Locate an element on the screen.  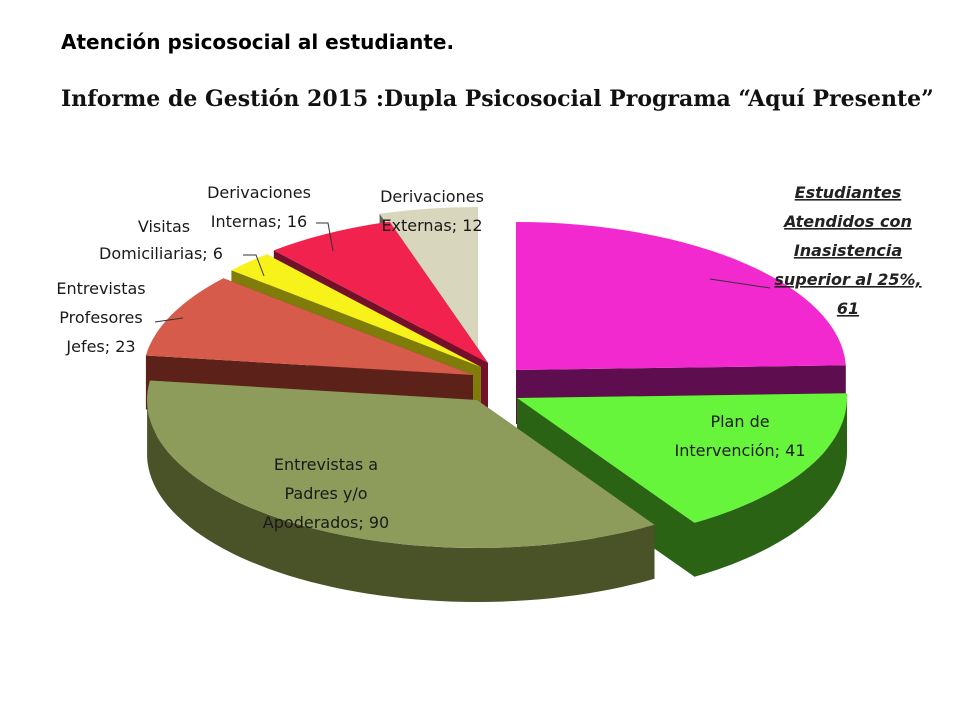
slice-label-line: Domiciliarias; 6 is located at coordinates (161, 253).